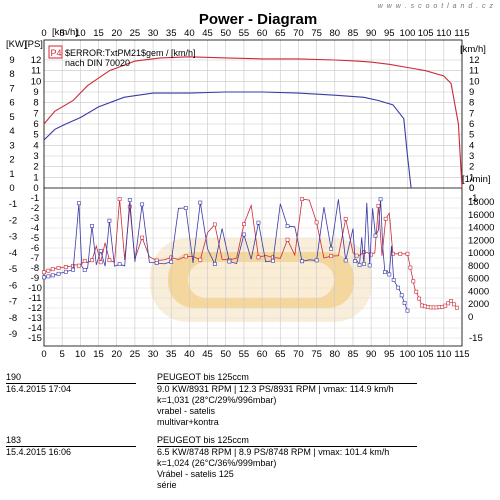  I want to click on ps-tick-label: 6, so click(35, 124).